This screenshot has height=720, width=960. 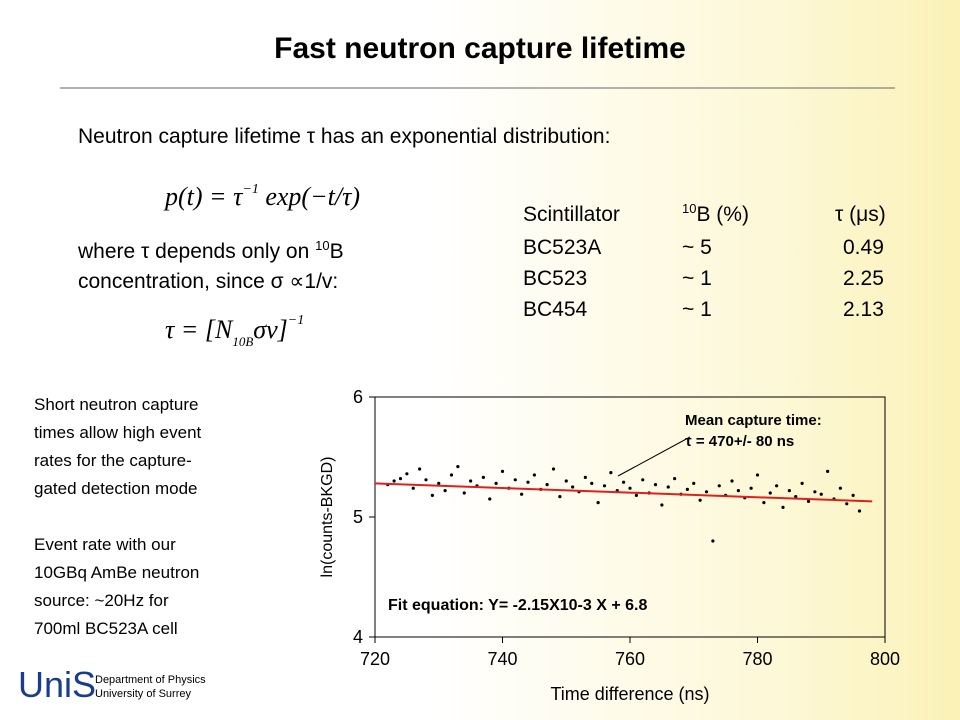 I want to click on note-line: gated detection mode, so click(x=116, y=488).